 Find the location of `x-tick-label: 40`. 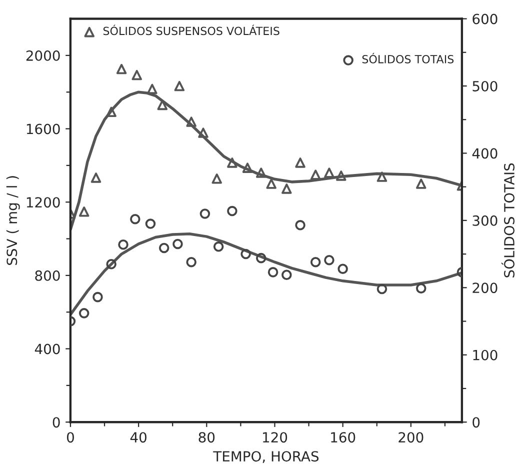

x-tick-label: 40 is located at coordinates (138, 437).